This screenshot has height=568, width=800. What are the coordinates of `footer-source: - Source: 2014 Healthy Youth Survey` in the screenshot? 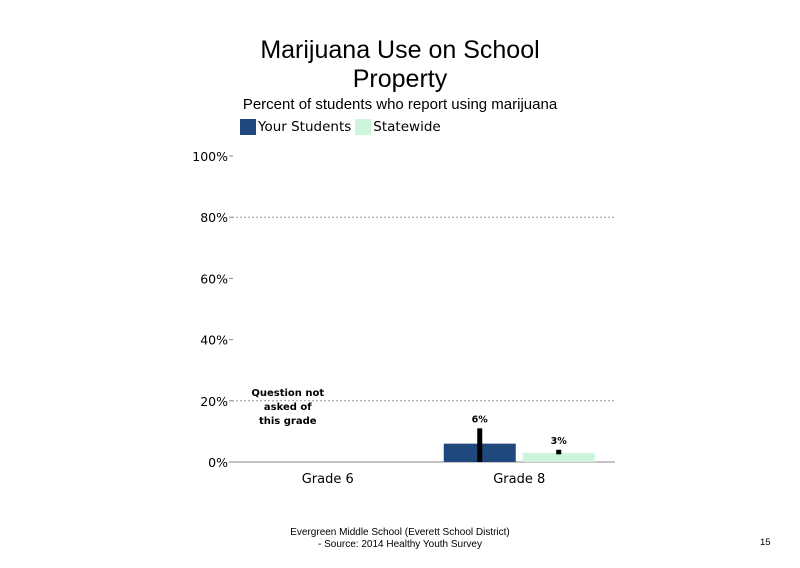 It's located at (400, 544).